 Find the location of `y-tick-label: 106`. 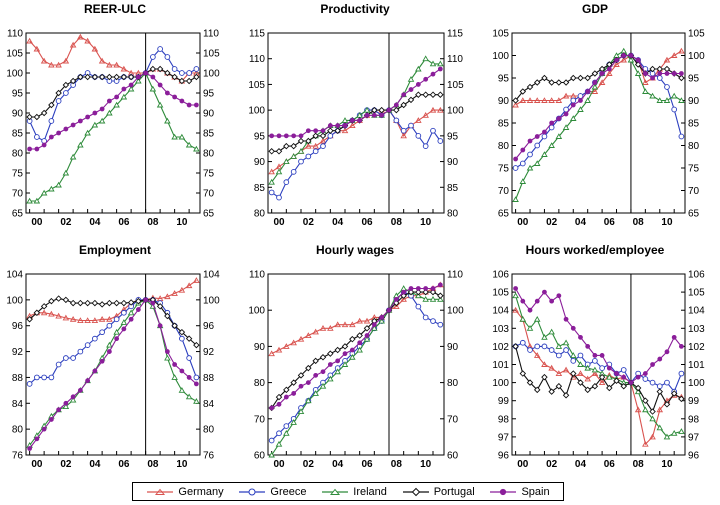

y-tick-label: 106 is located at coordinates (500, 275).